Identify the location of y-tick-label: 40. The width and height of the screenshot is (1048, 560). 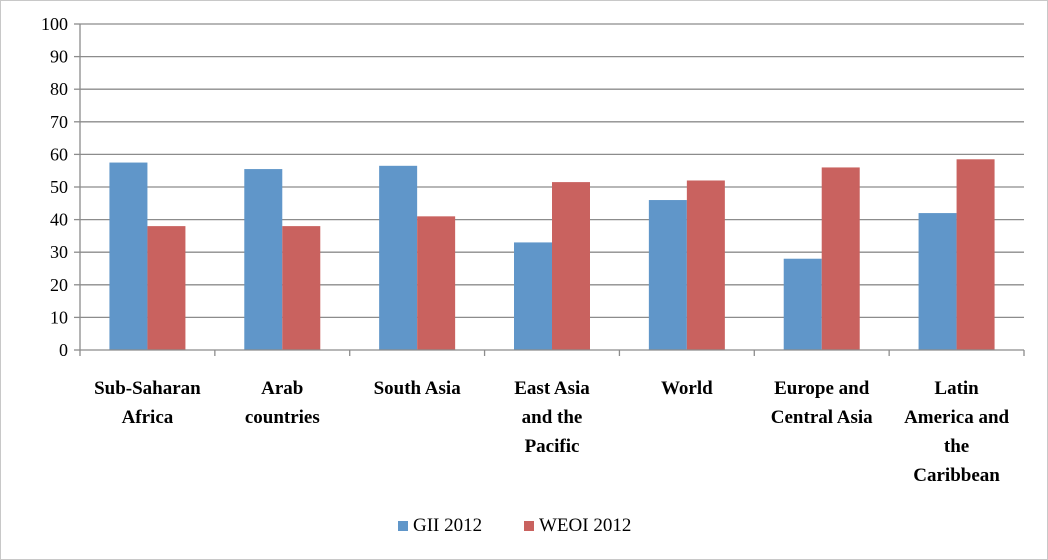
(59, 220).